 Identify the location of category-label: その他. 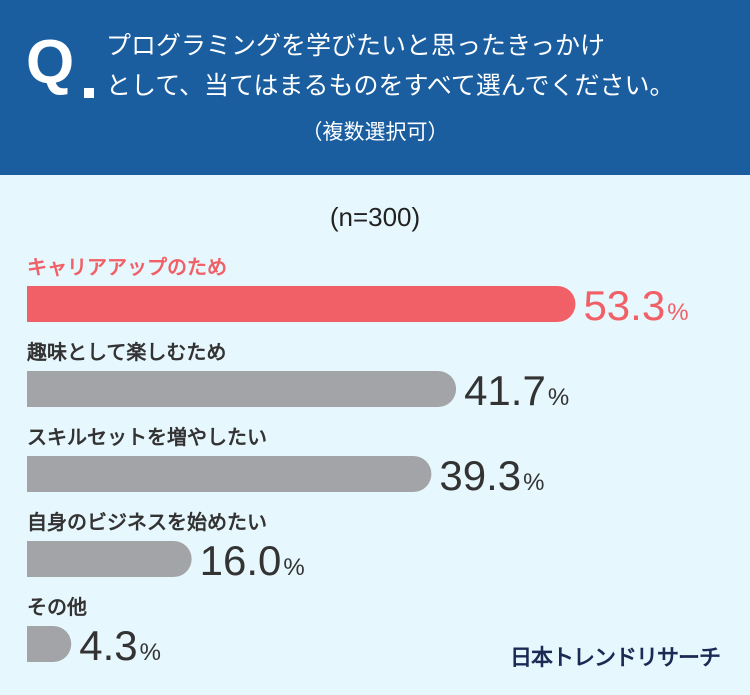
(57, 607).